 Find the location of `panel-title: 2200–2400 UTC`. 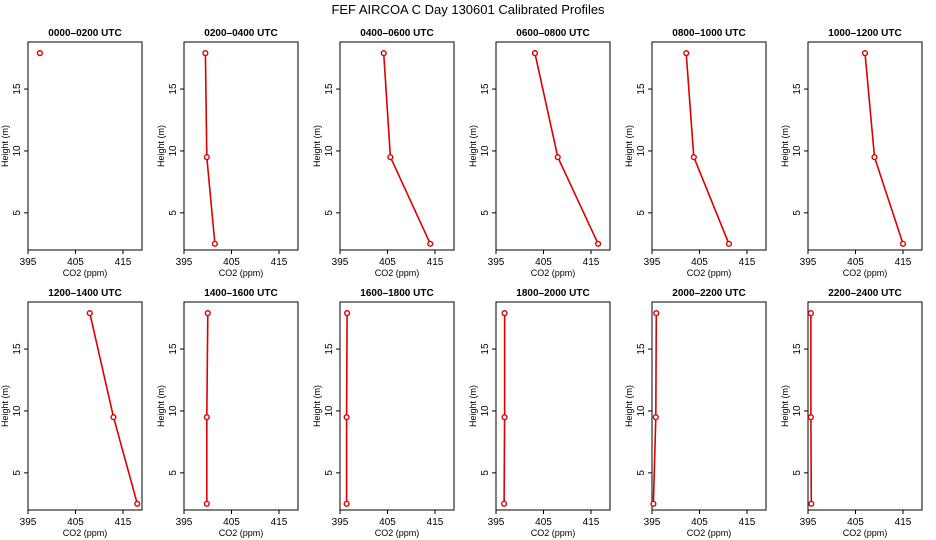

panel-title: 2200–2400 UTC is located at coordinates (864, 293).